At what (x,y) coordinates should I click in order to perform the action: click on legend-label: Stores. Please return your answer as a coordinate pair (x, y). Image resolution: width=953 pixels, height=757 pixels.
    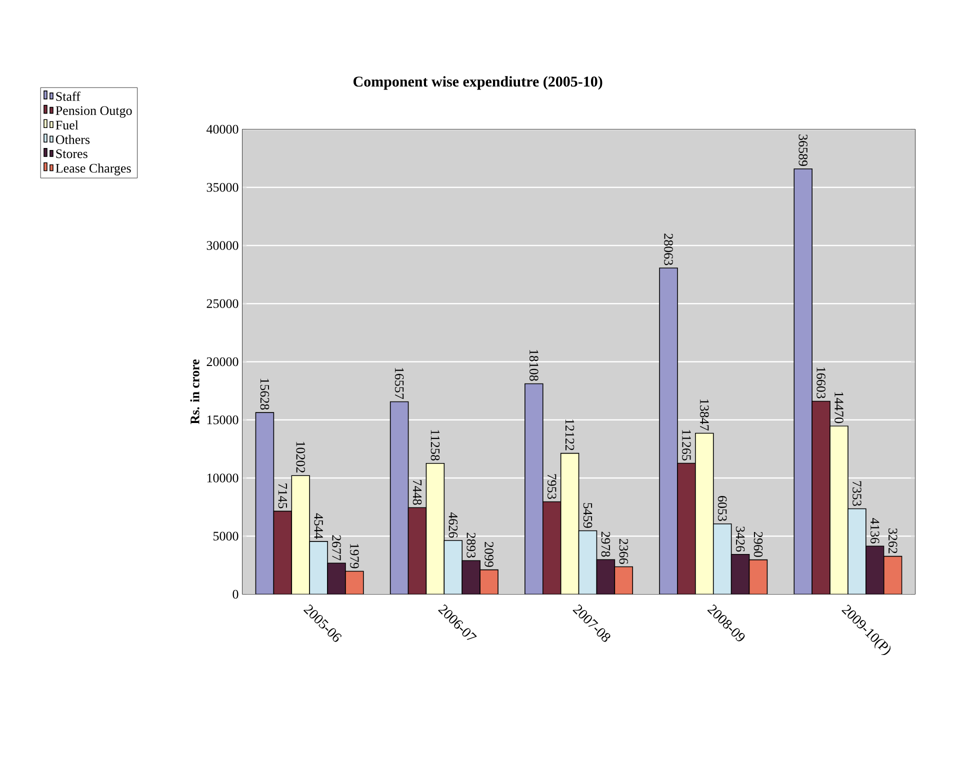
    Looking at the image, I should click on (72, 153).